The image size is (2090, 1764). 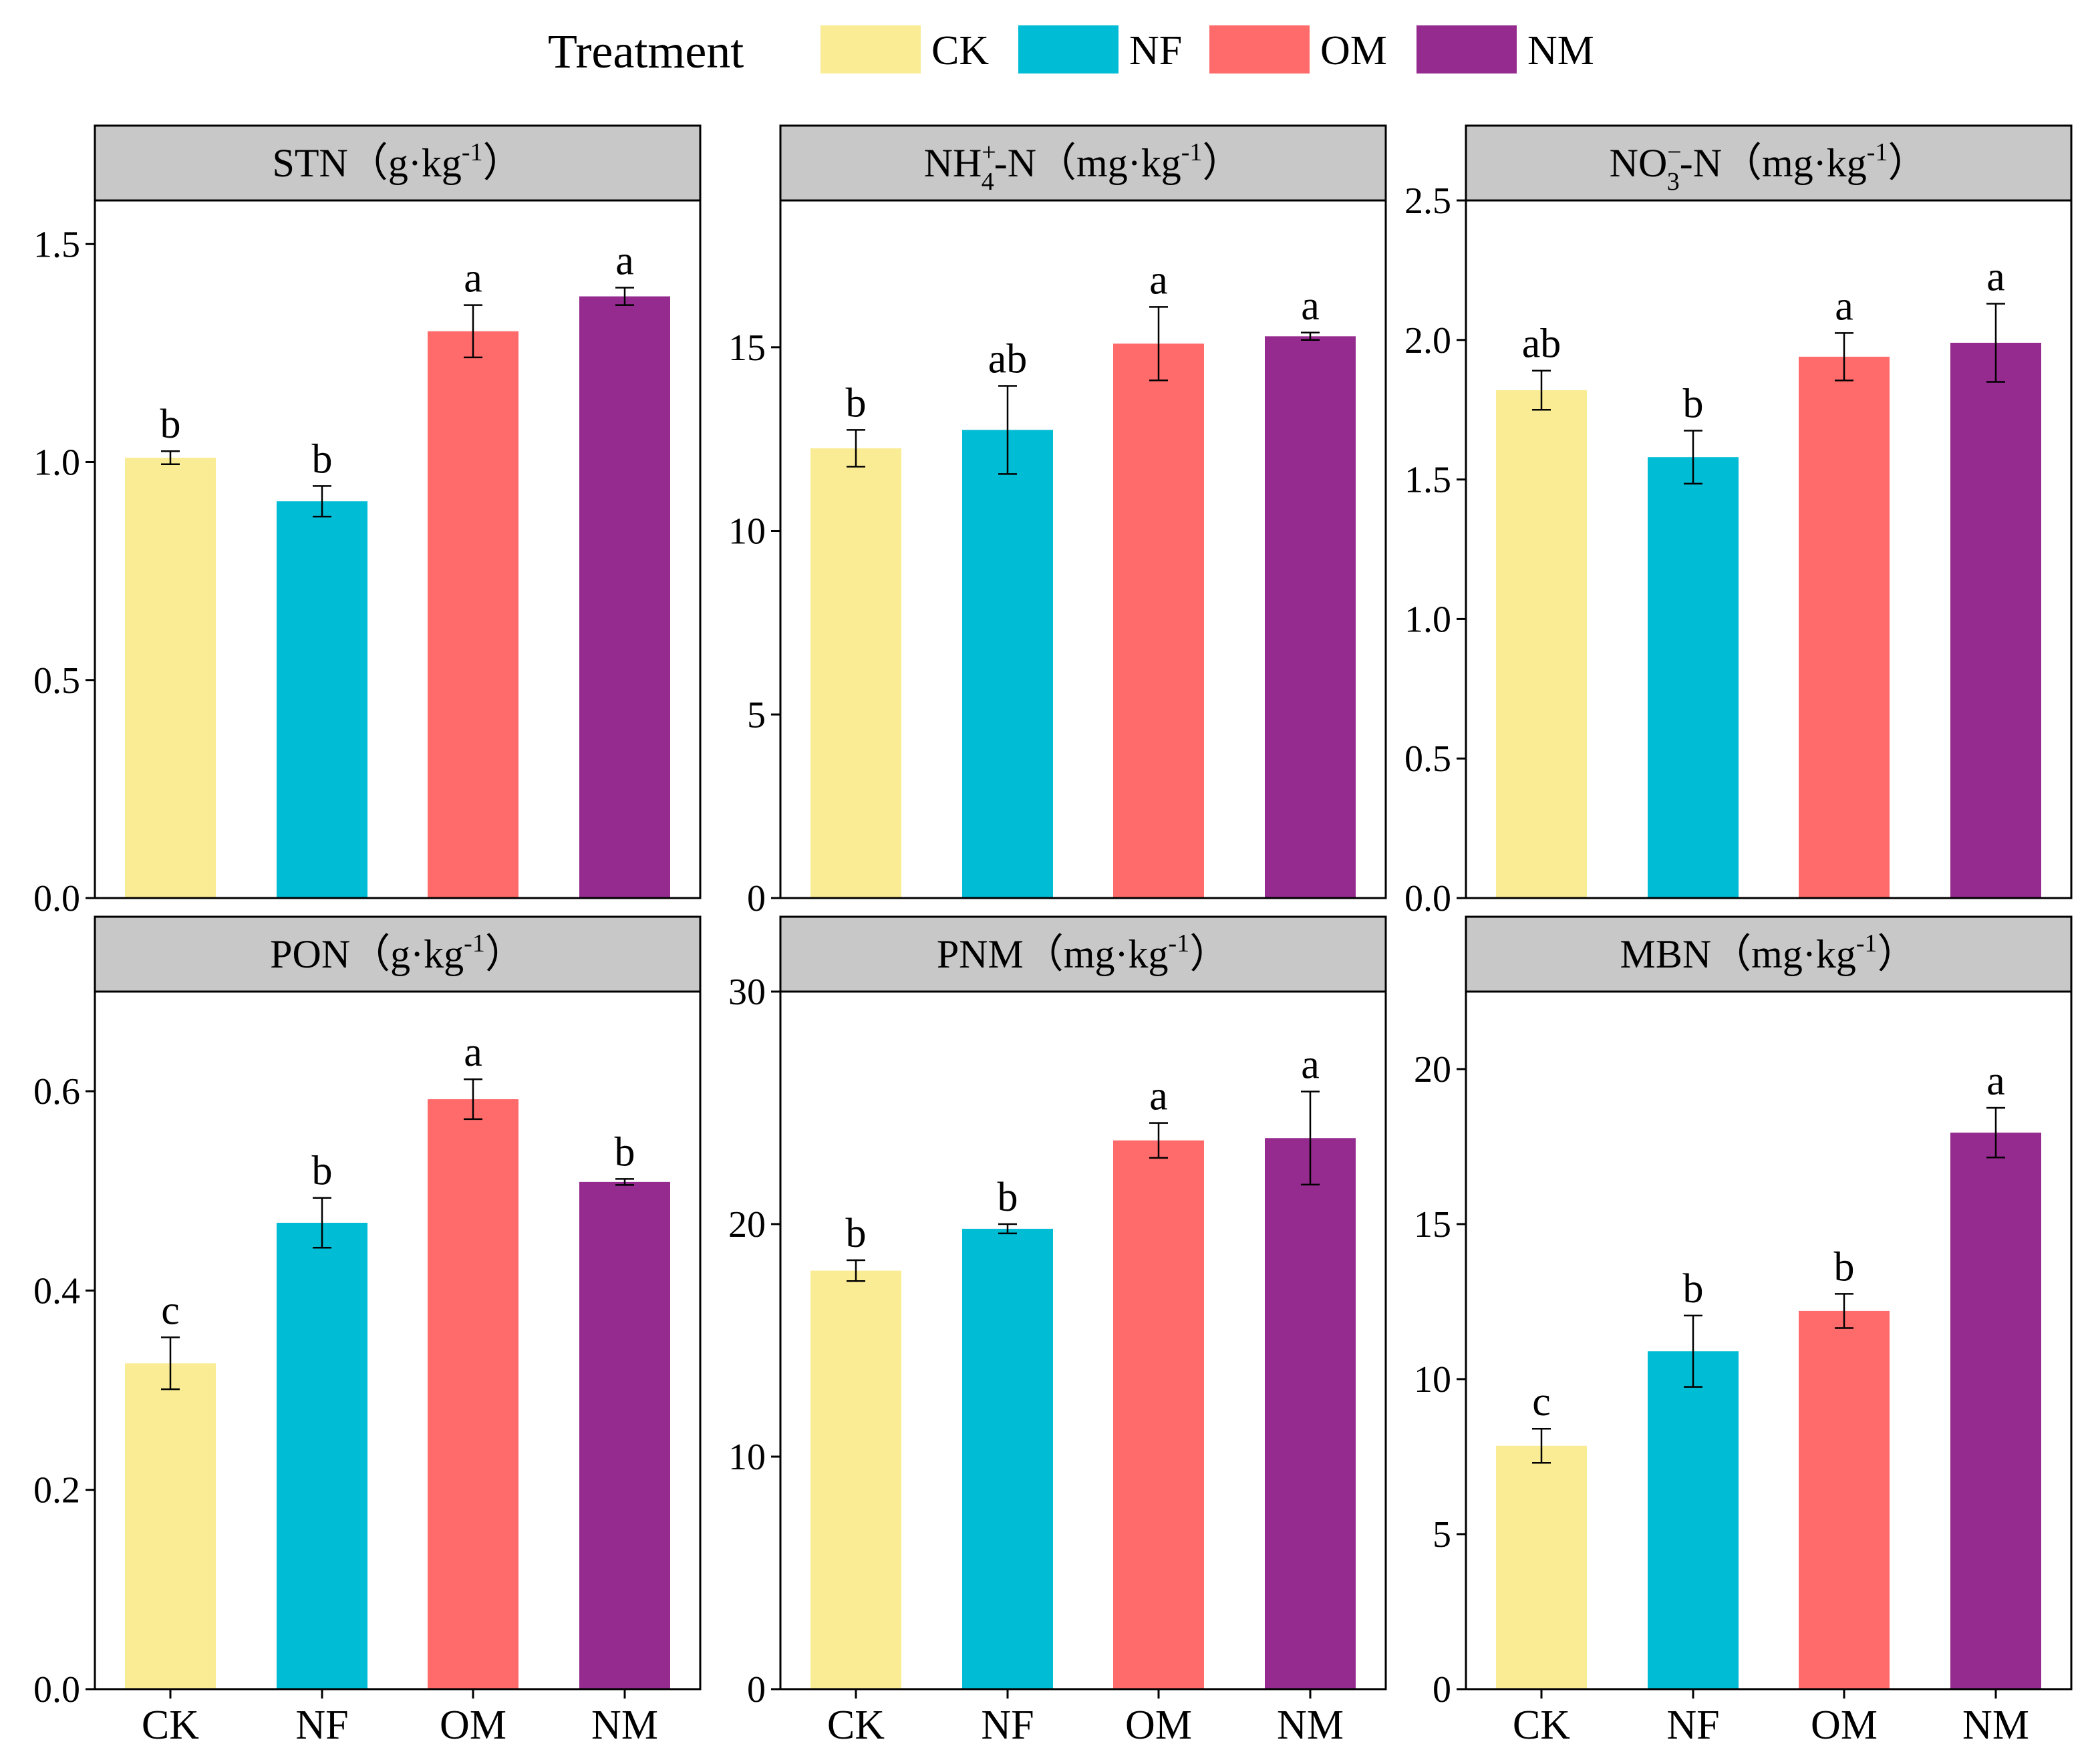 What do you see at coordinates (989, 152) in the screenshot?
I see `title-sup: +` at bounding box center [989, 152].